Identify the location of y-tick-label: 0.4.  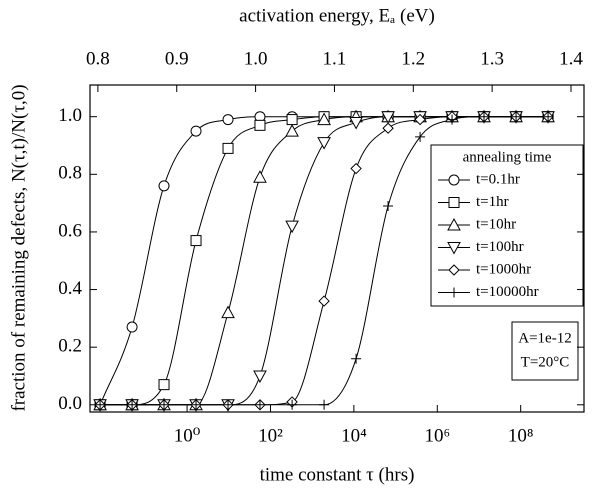
(70, 288).